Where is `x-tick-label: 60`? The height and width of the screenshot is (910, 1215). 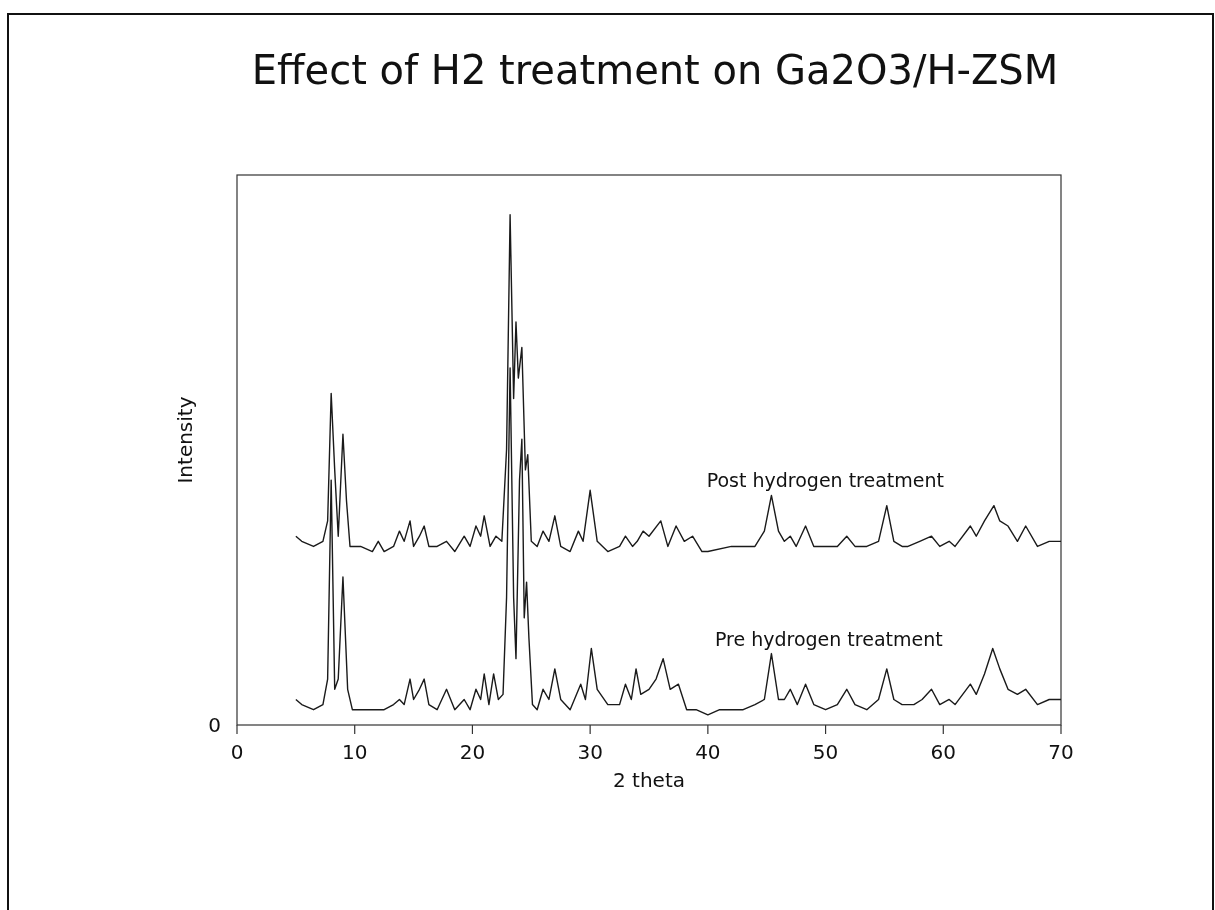 x-tick-label: 60 is located at coordinates (943, 752).